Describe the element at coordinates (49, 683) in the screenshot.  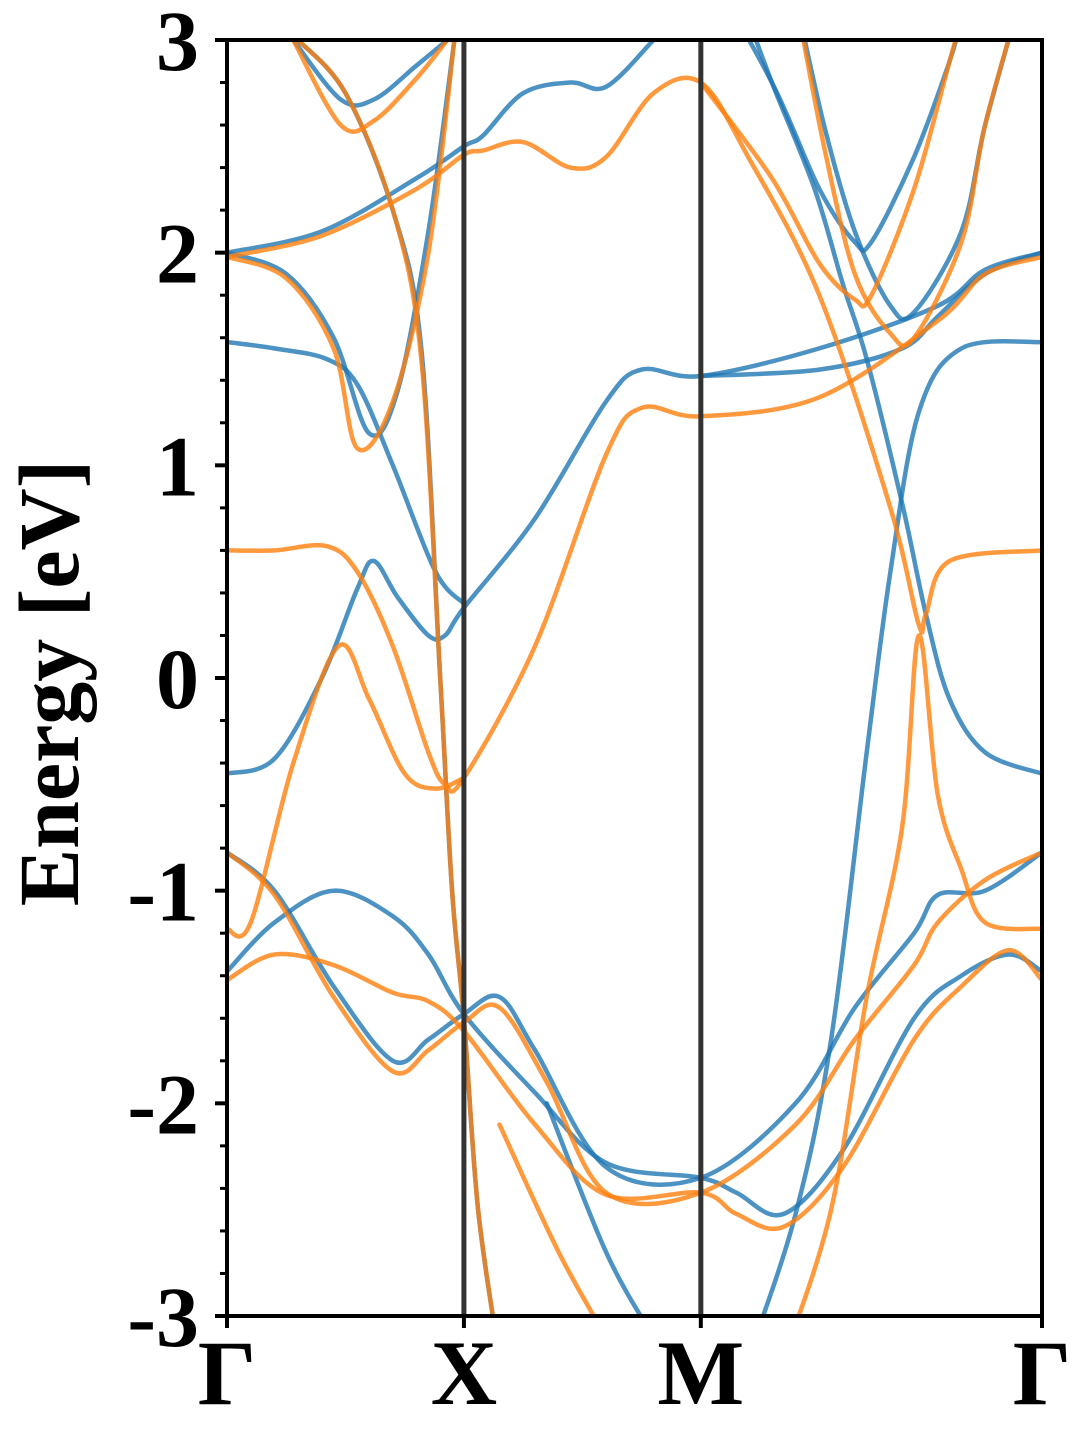
I see `y-axis-label: Energy [eV]` at that location.